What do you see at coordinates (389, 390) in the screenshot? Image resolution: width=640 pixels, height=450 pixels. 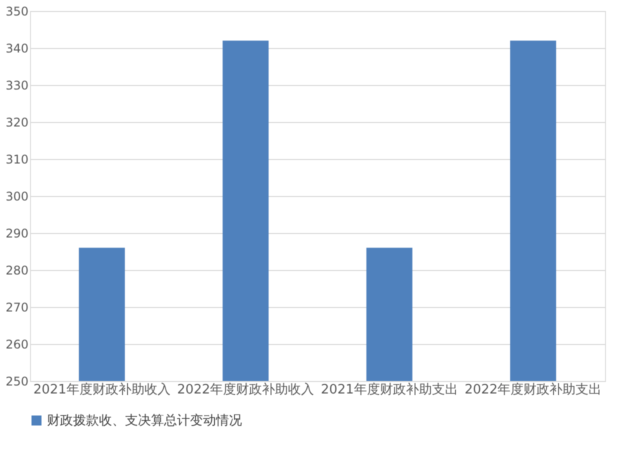 I see `x-tick-label: 2021年度财政补助支出` at bounding box center [389, 390].